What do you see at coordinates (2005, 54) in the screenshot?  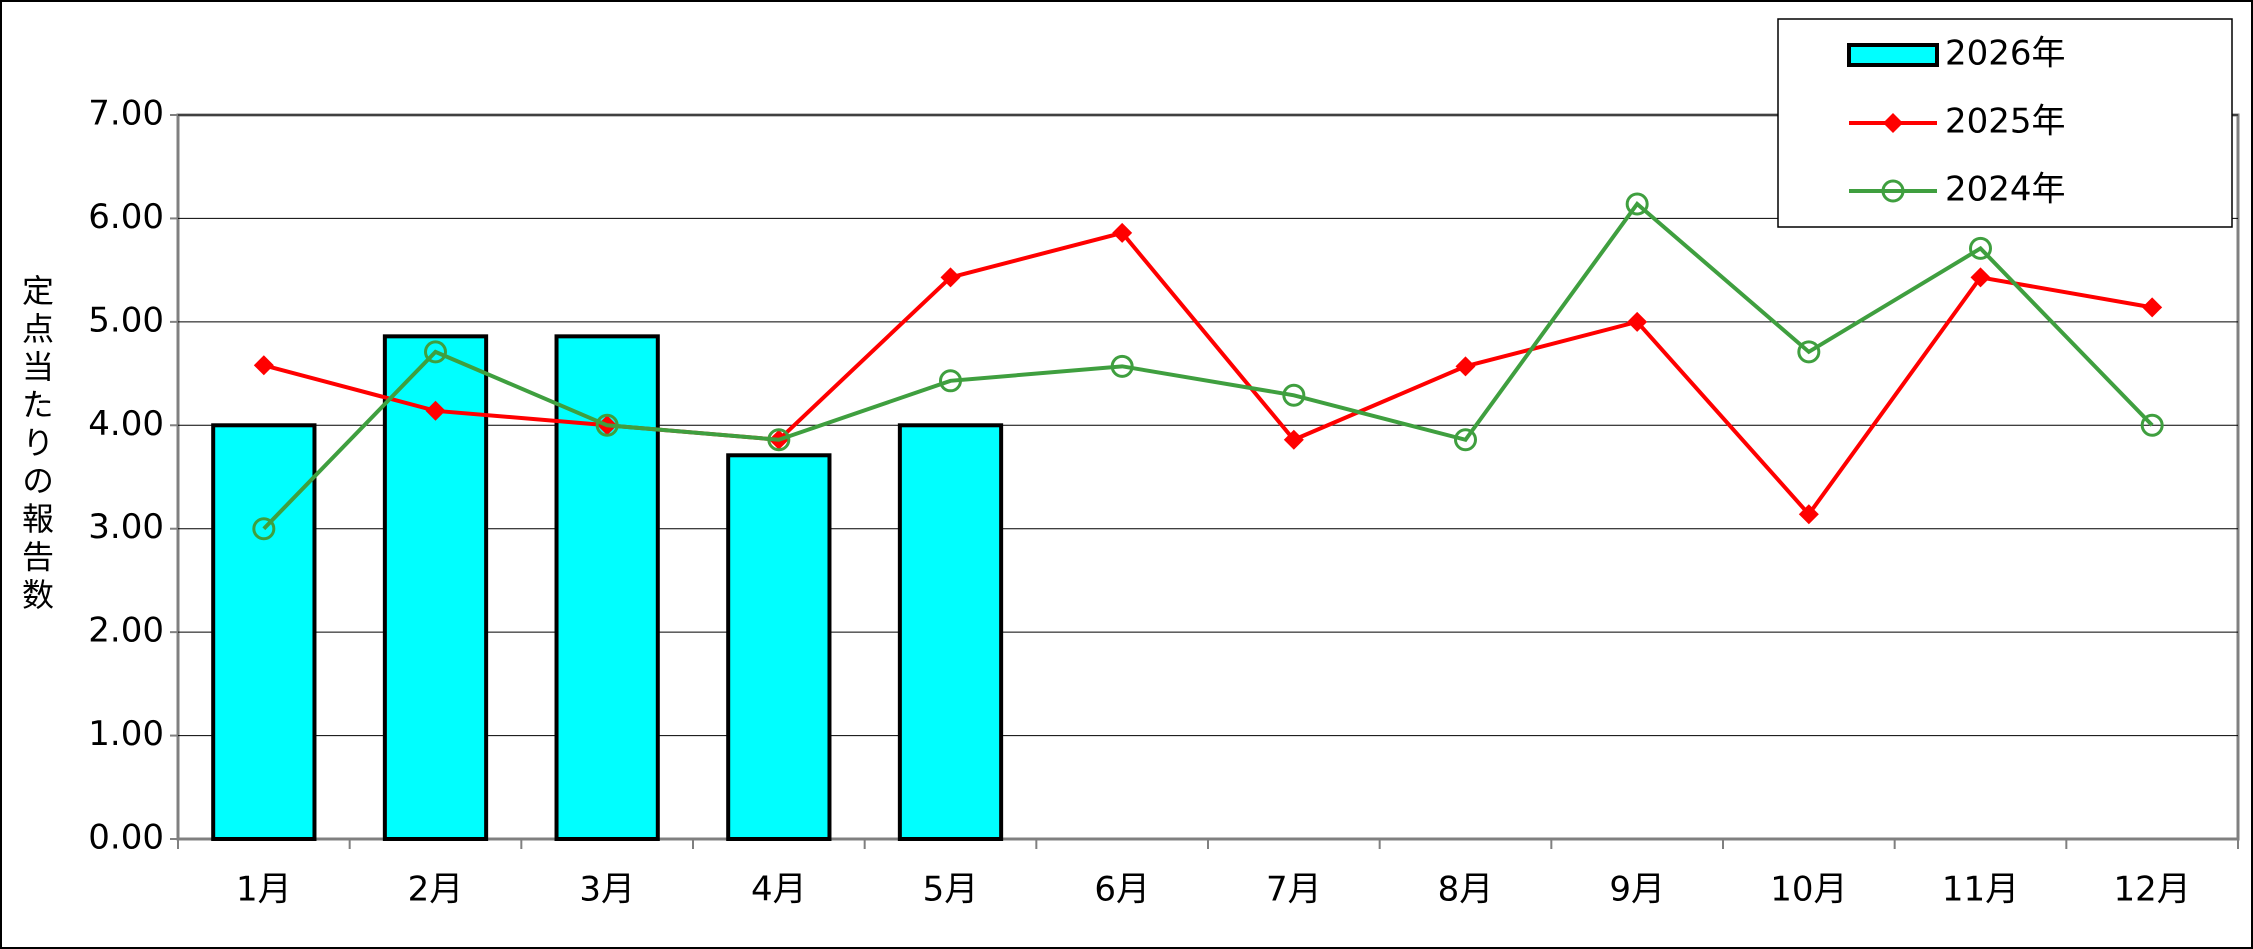 I see `legend-label: 2026年` at bounding box center [2005, 54].